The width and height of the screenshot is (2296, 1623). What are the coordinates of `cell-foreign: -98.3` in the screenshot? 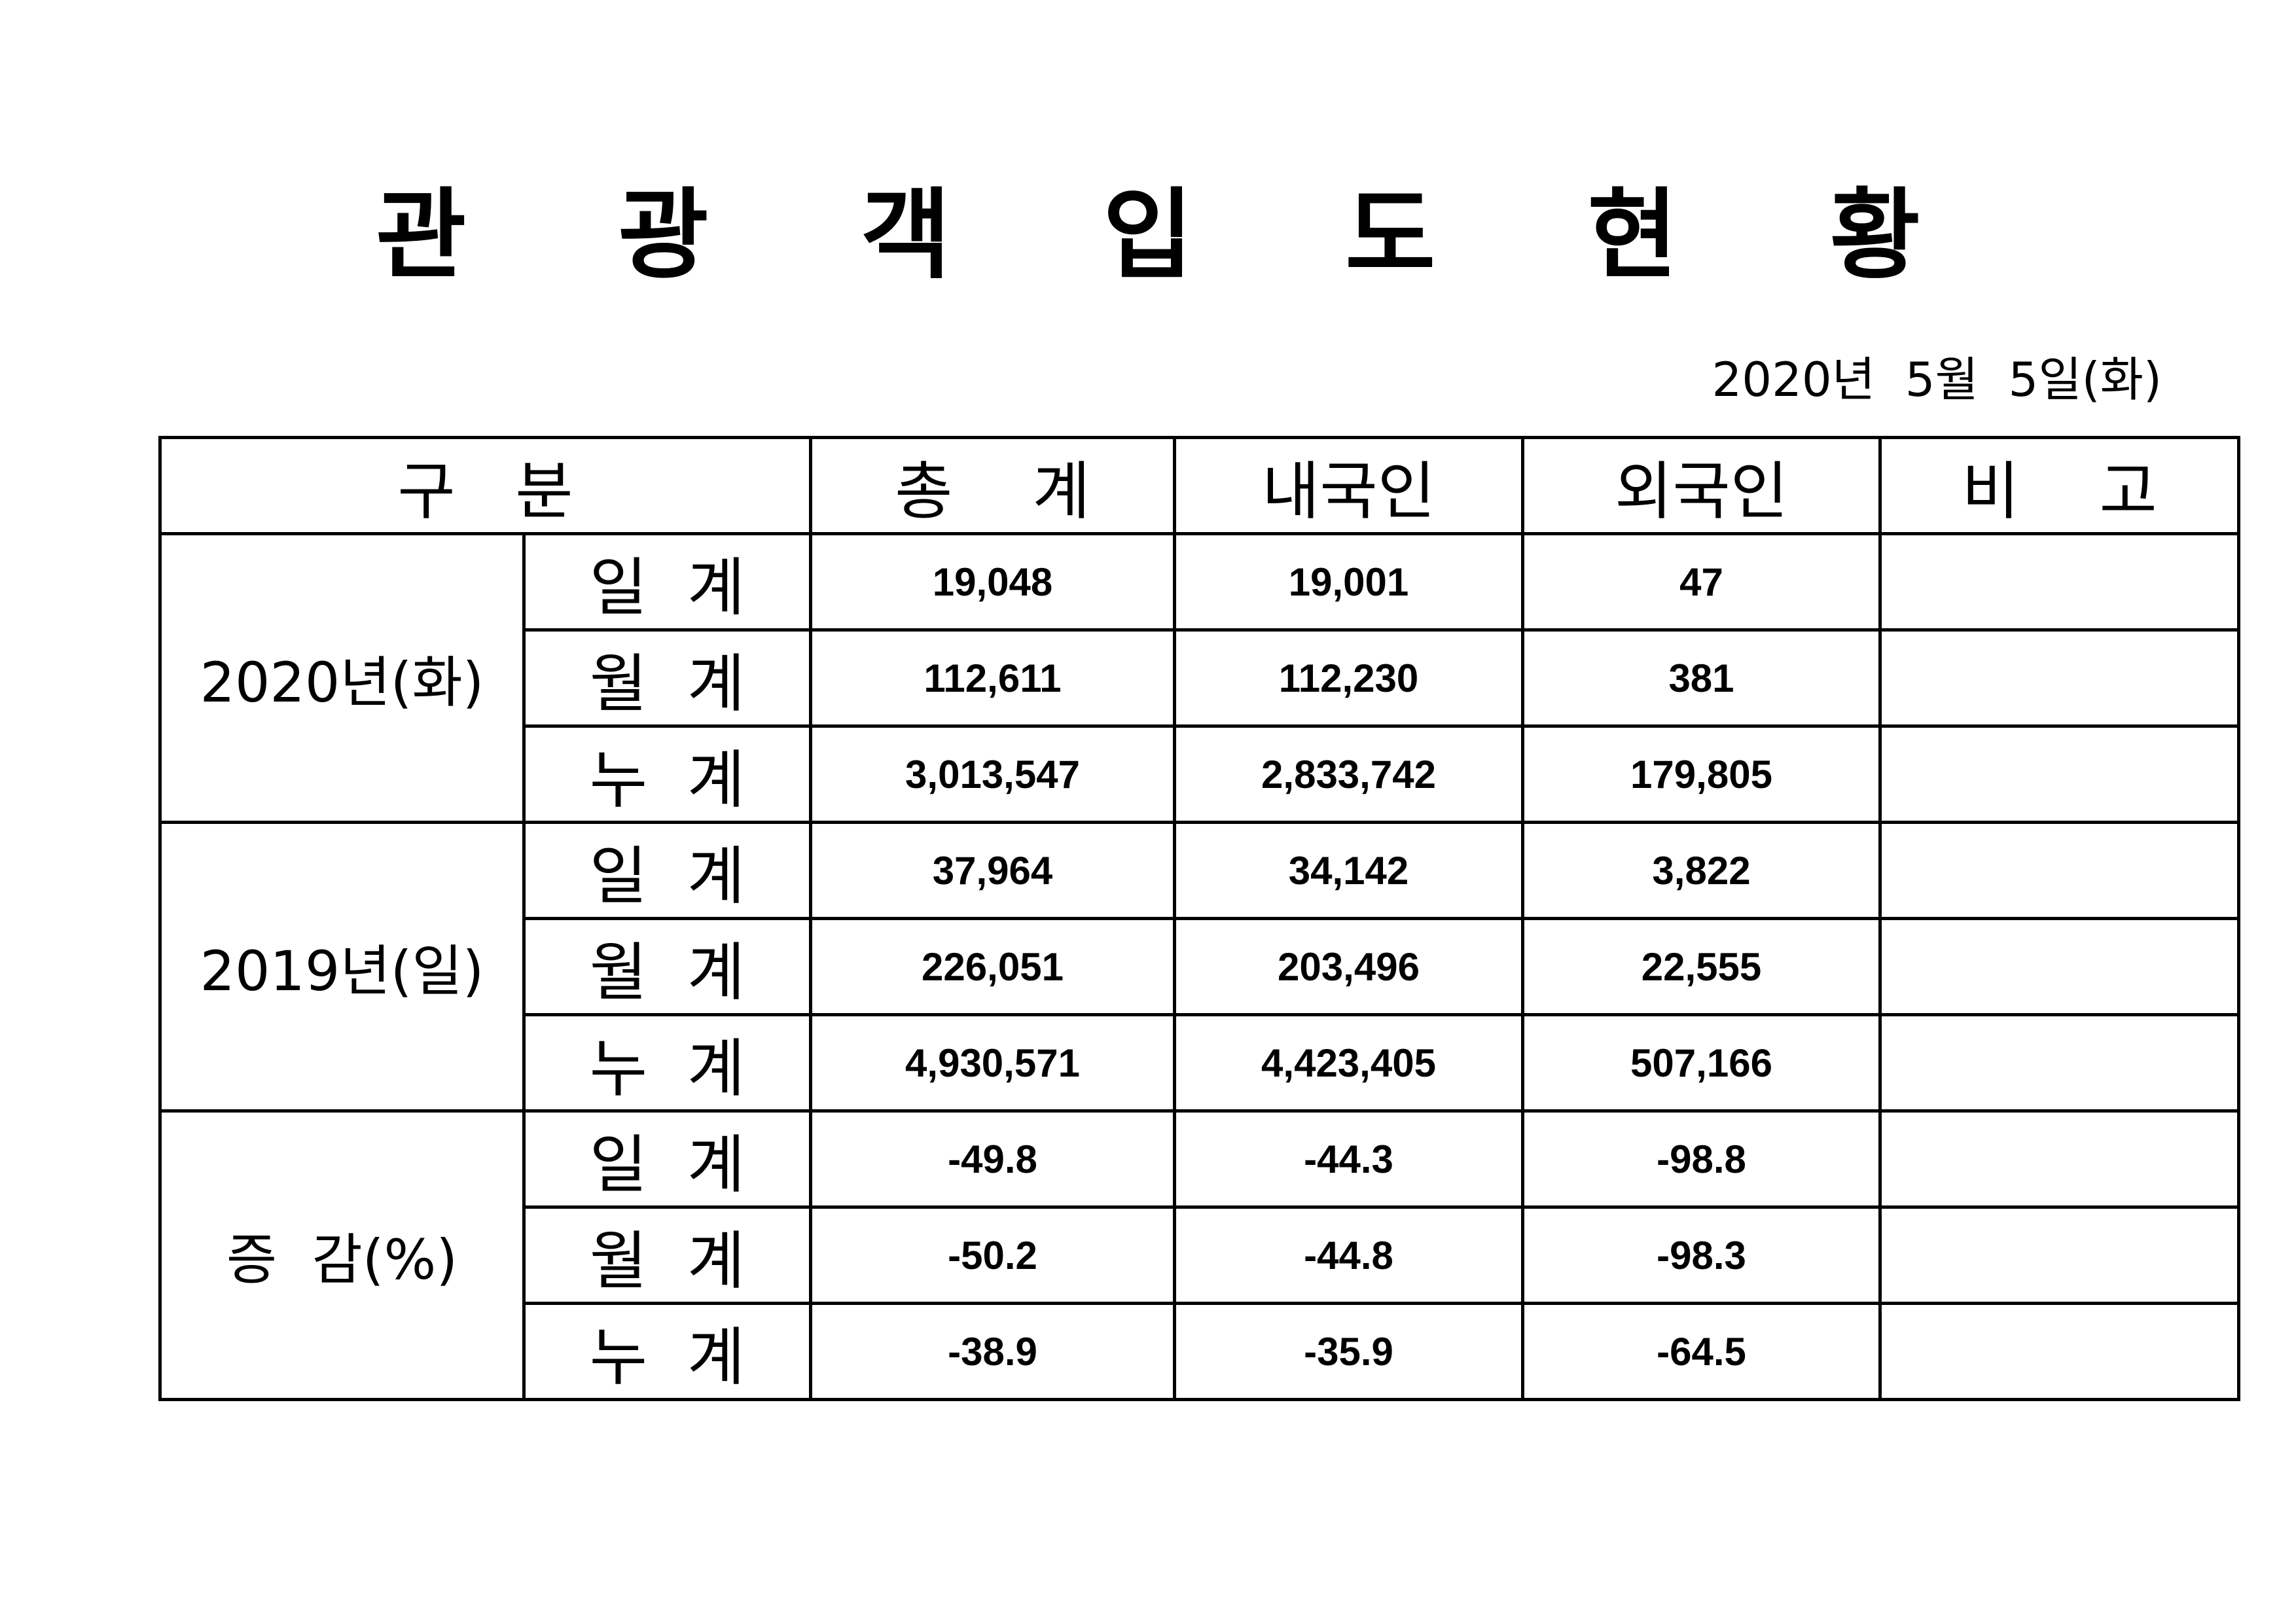 It's located at (1701, 1255).